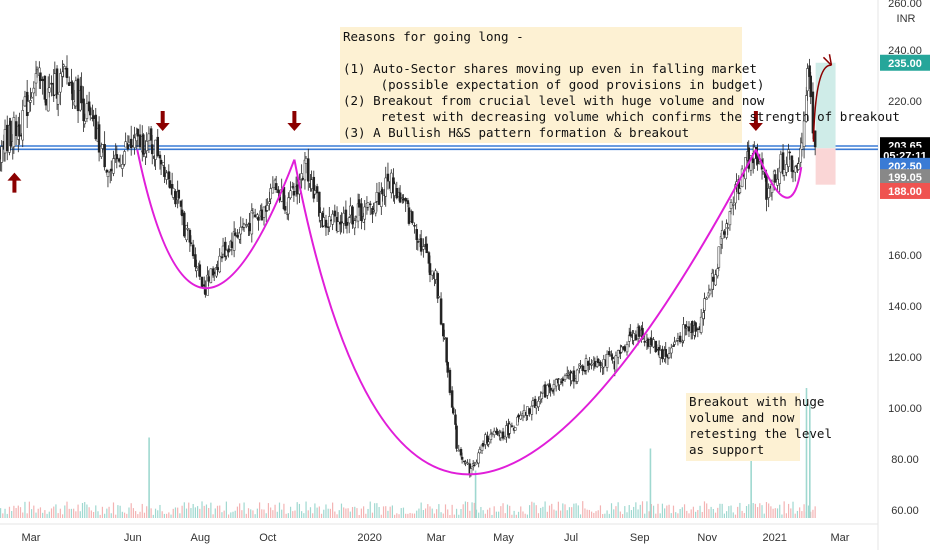 Image resolution: width=932 pixels, height=550 pixels. What do you see at coordinates (810, 461) in the screenshot?
I see `volume-spike` at bounding box center [810, 461].